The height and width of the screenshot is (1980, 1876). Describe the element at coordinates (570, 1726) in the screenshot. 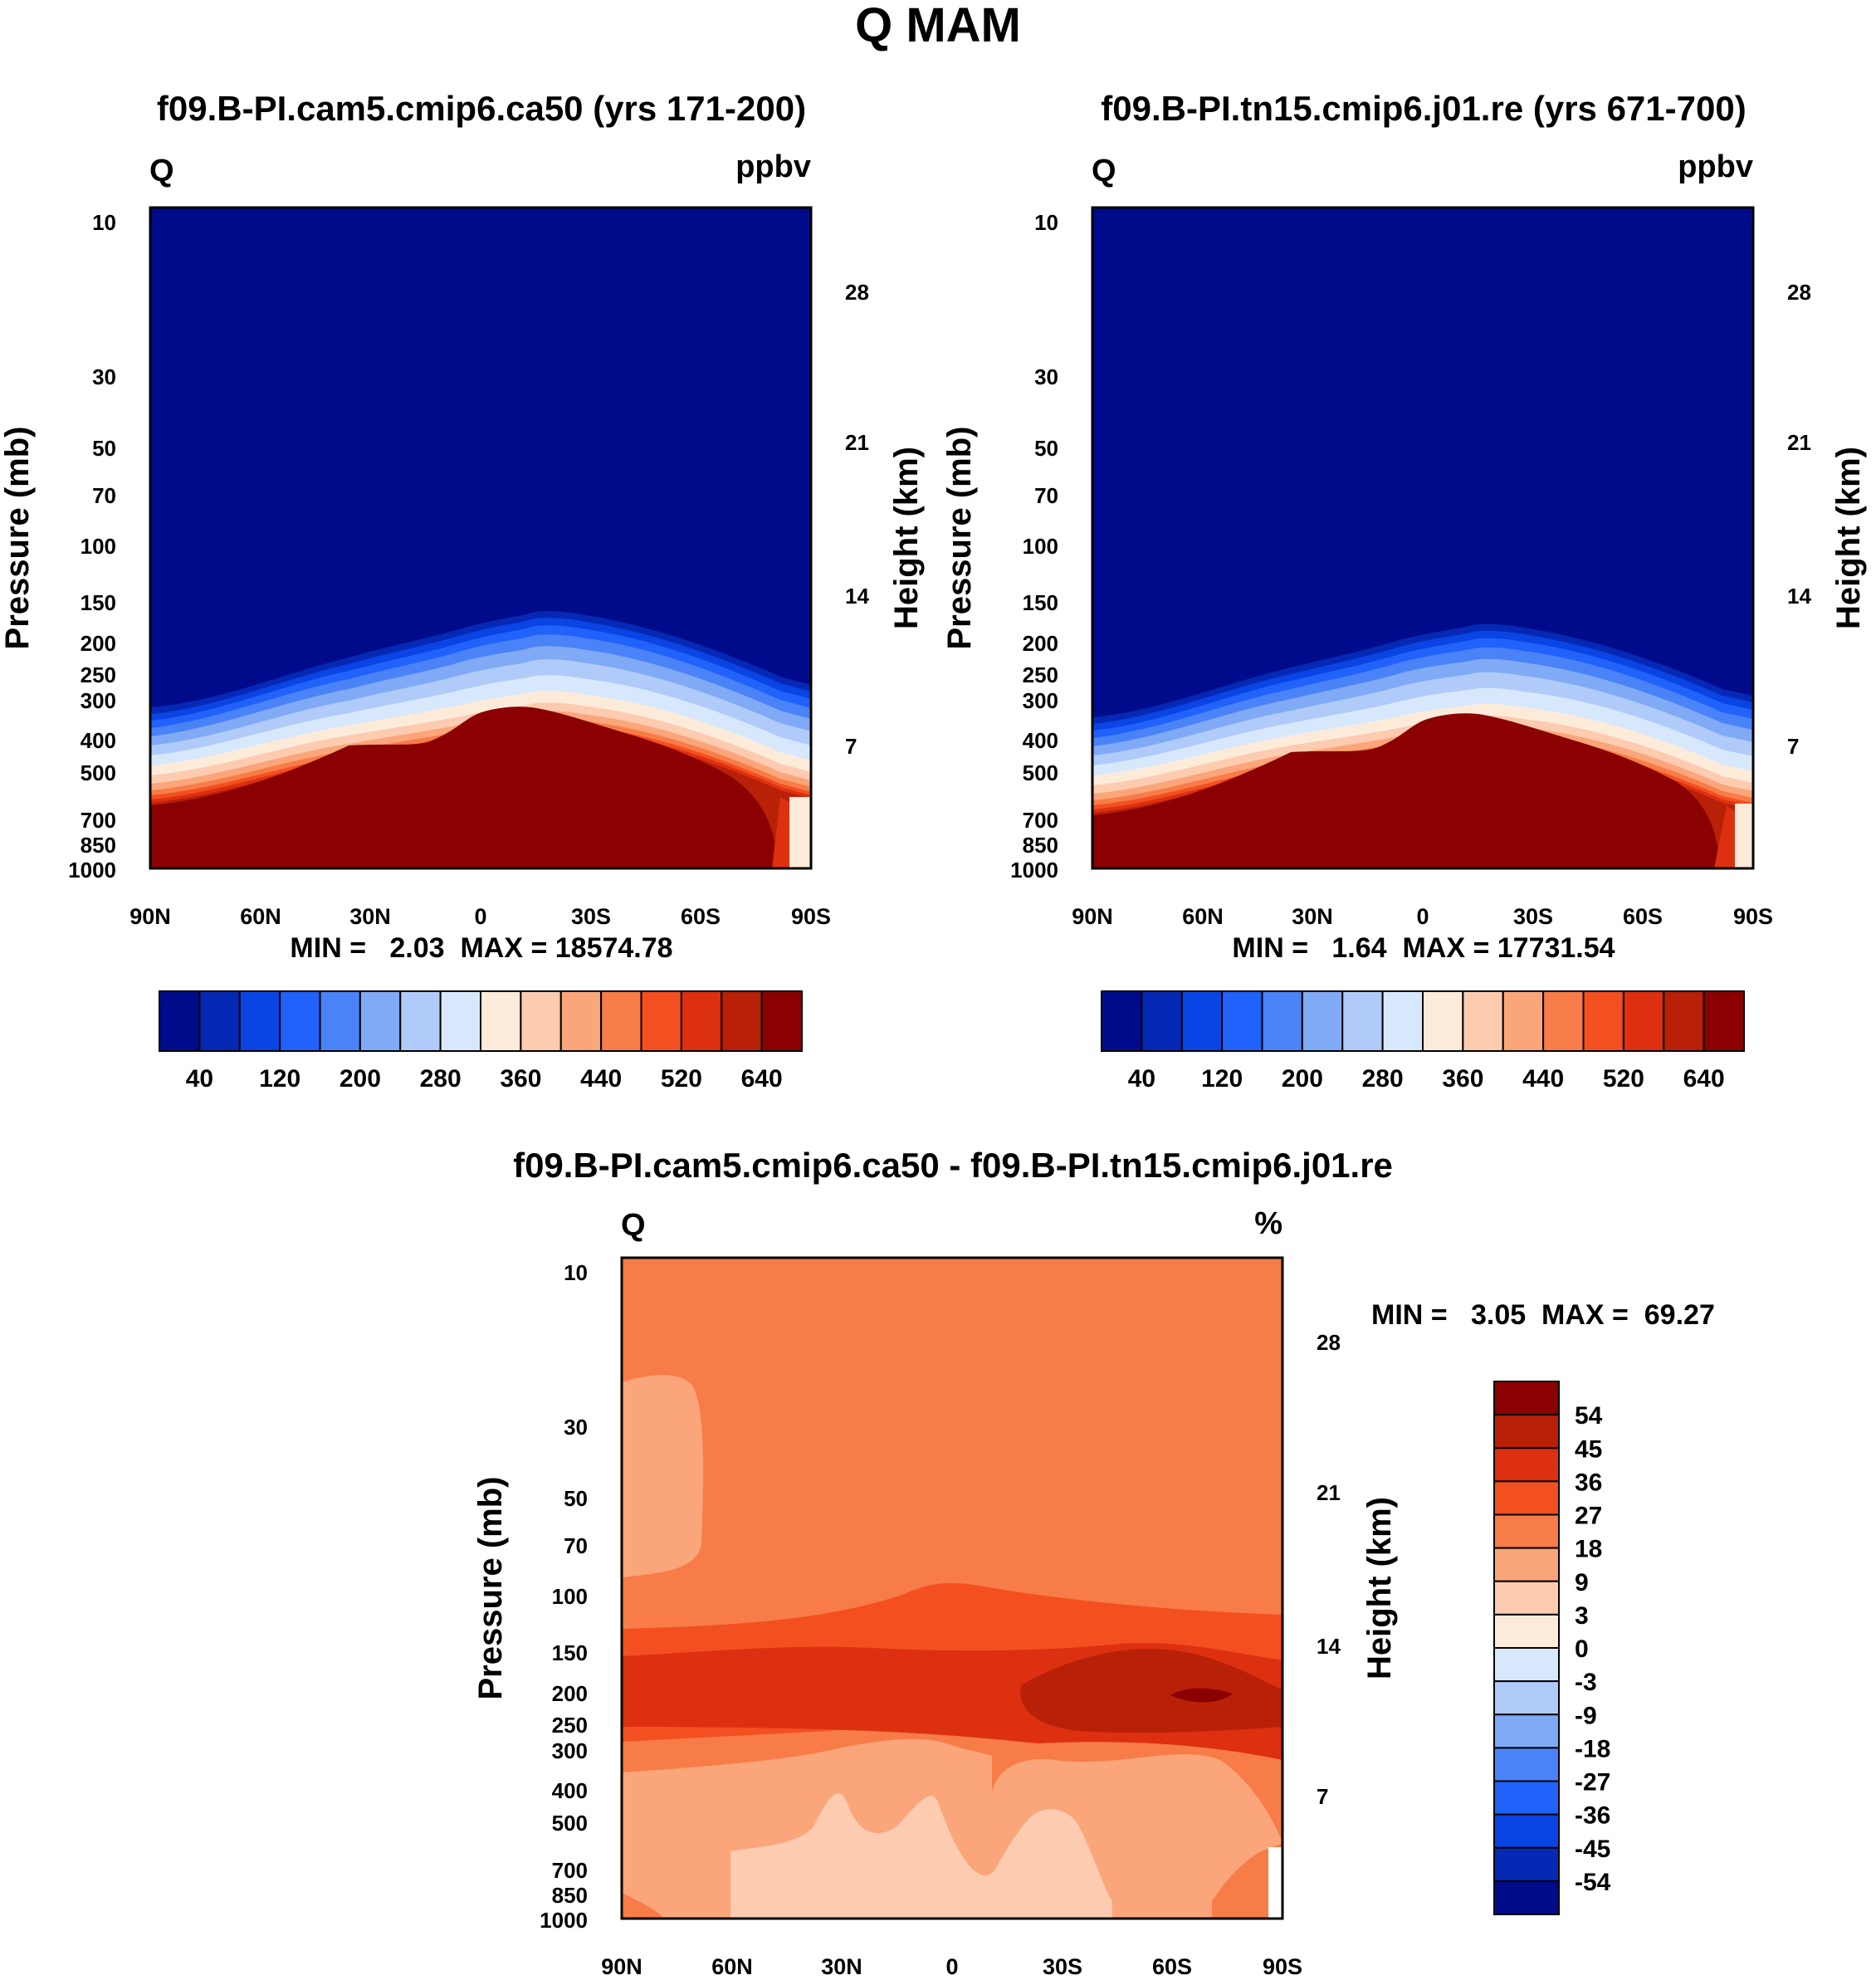

I see `panel-3-ytick-250: 250` at that location.